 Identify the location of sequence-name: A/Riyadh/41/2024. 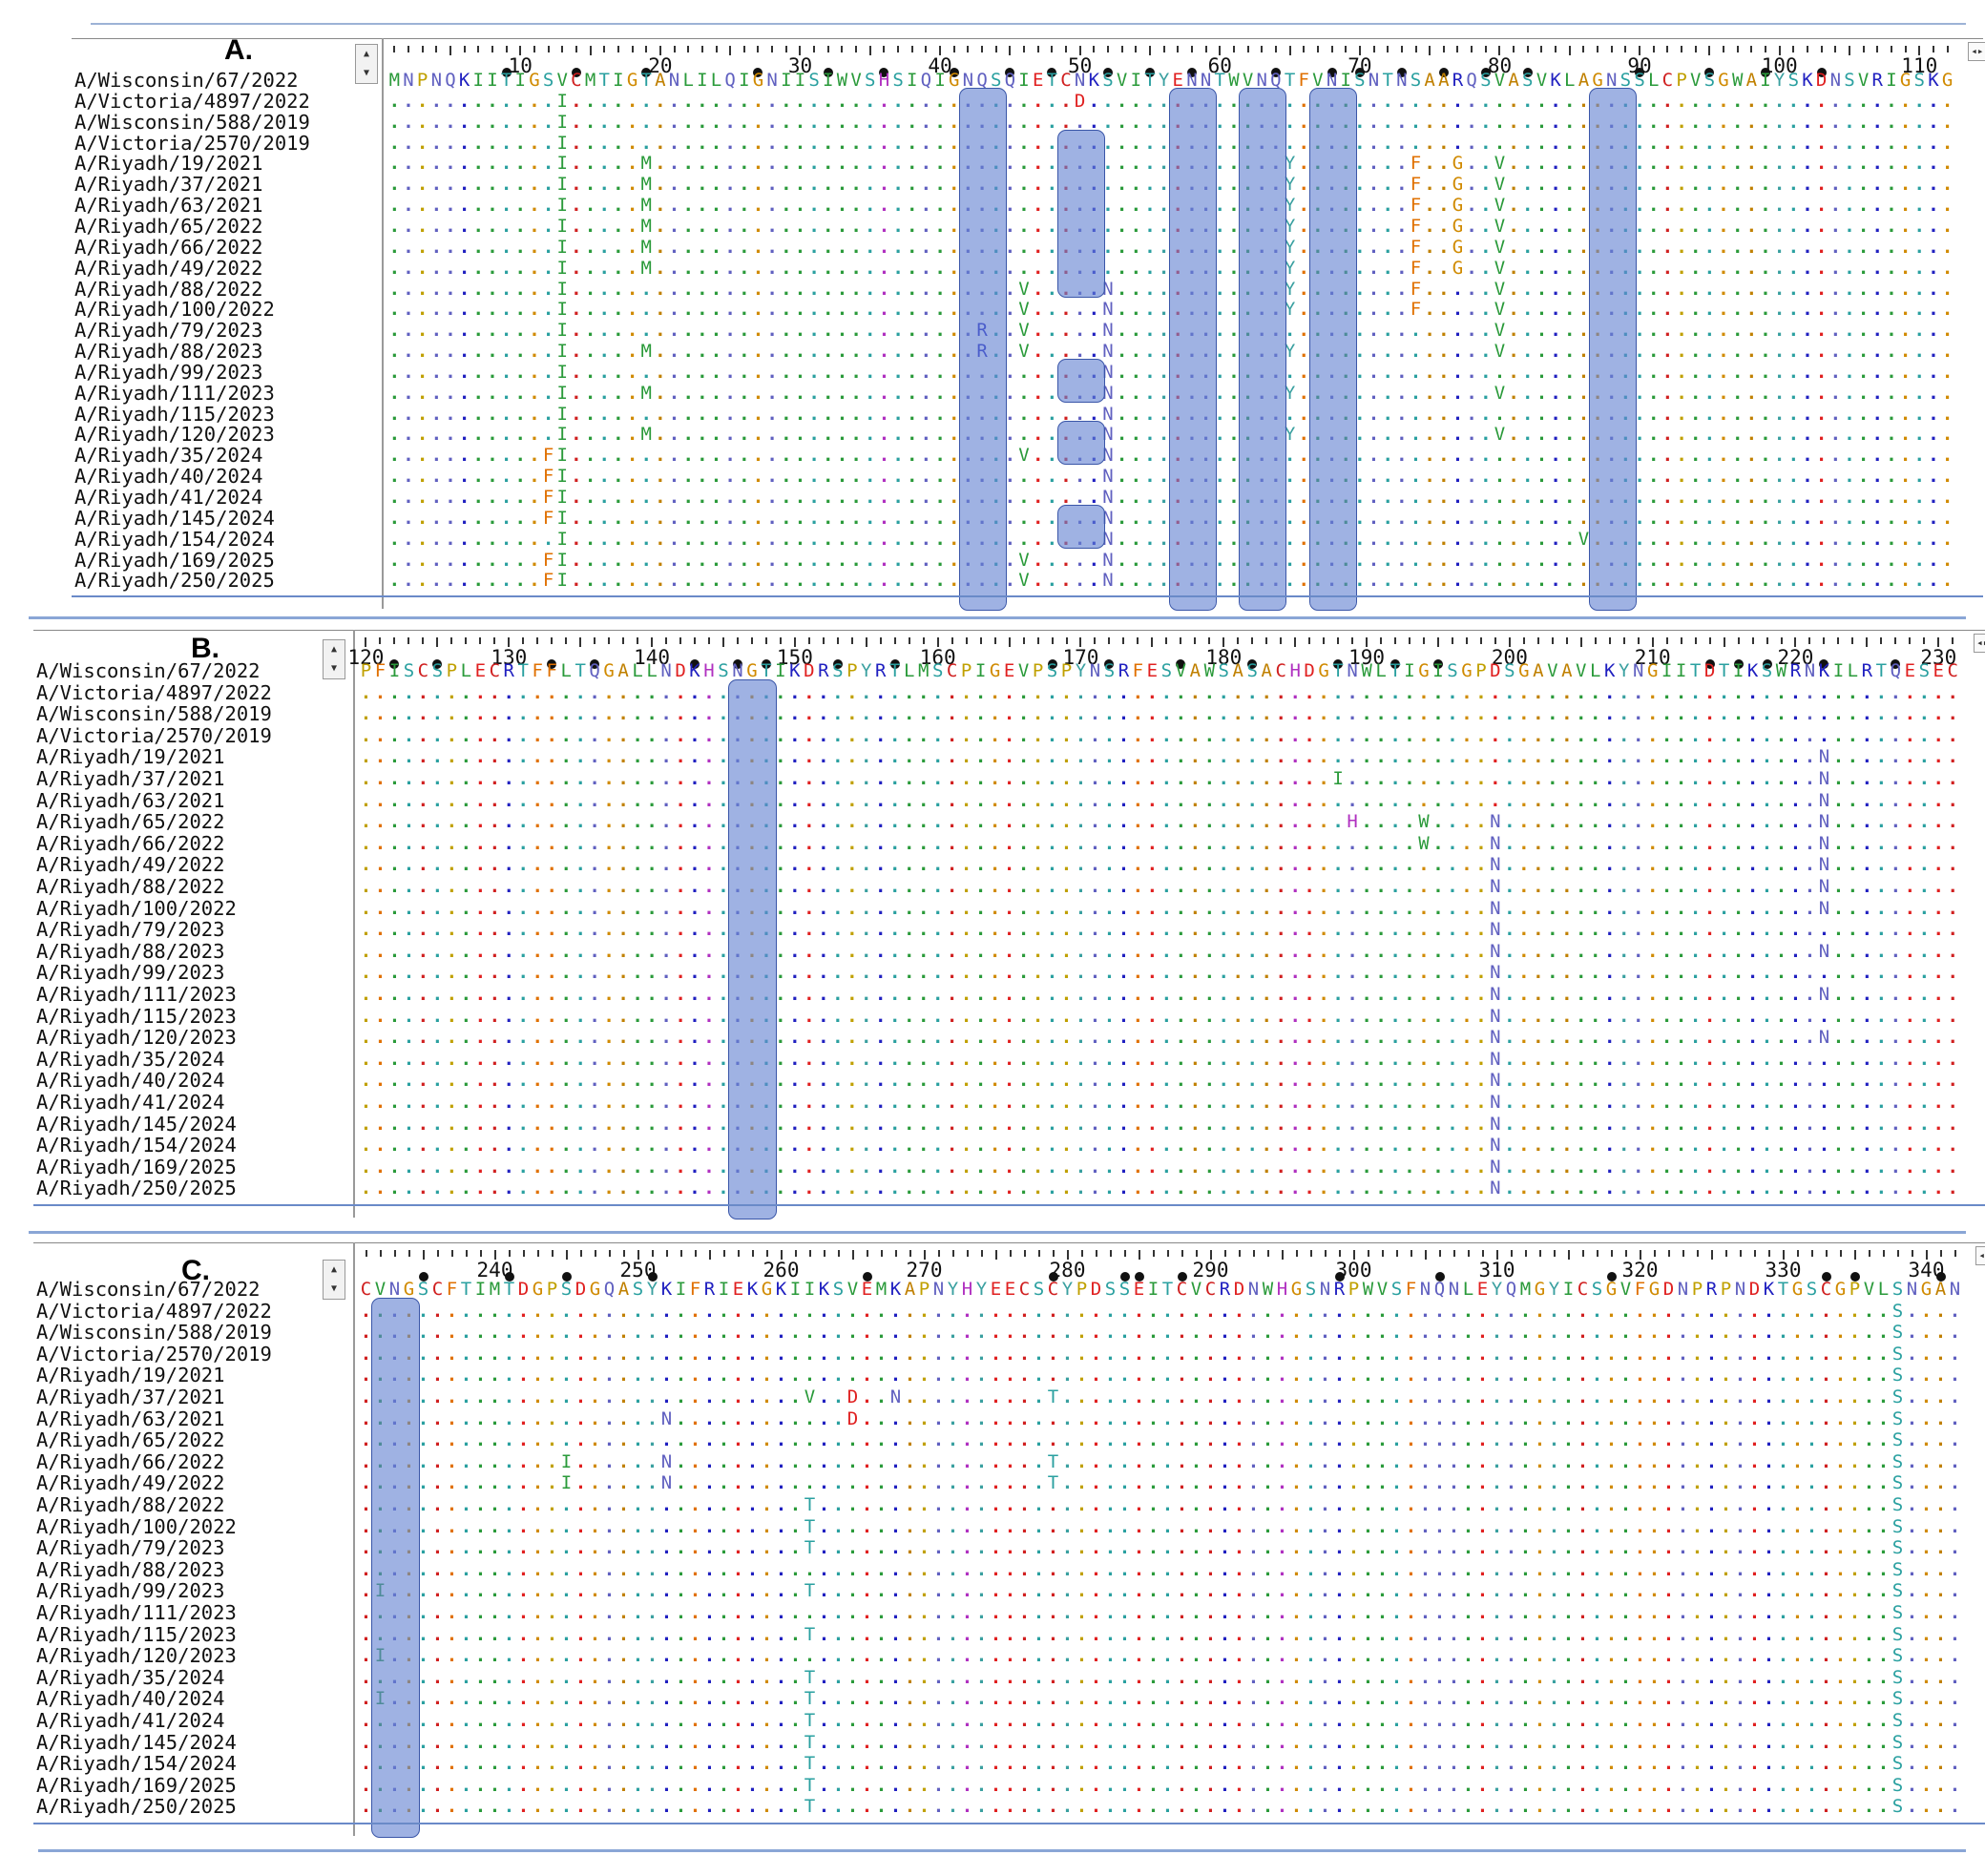
(168, 497).